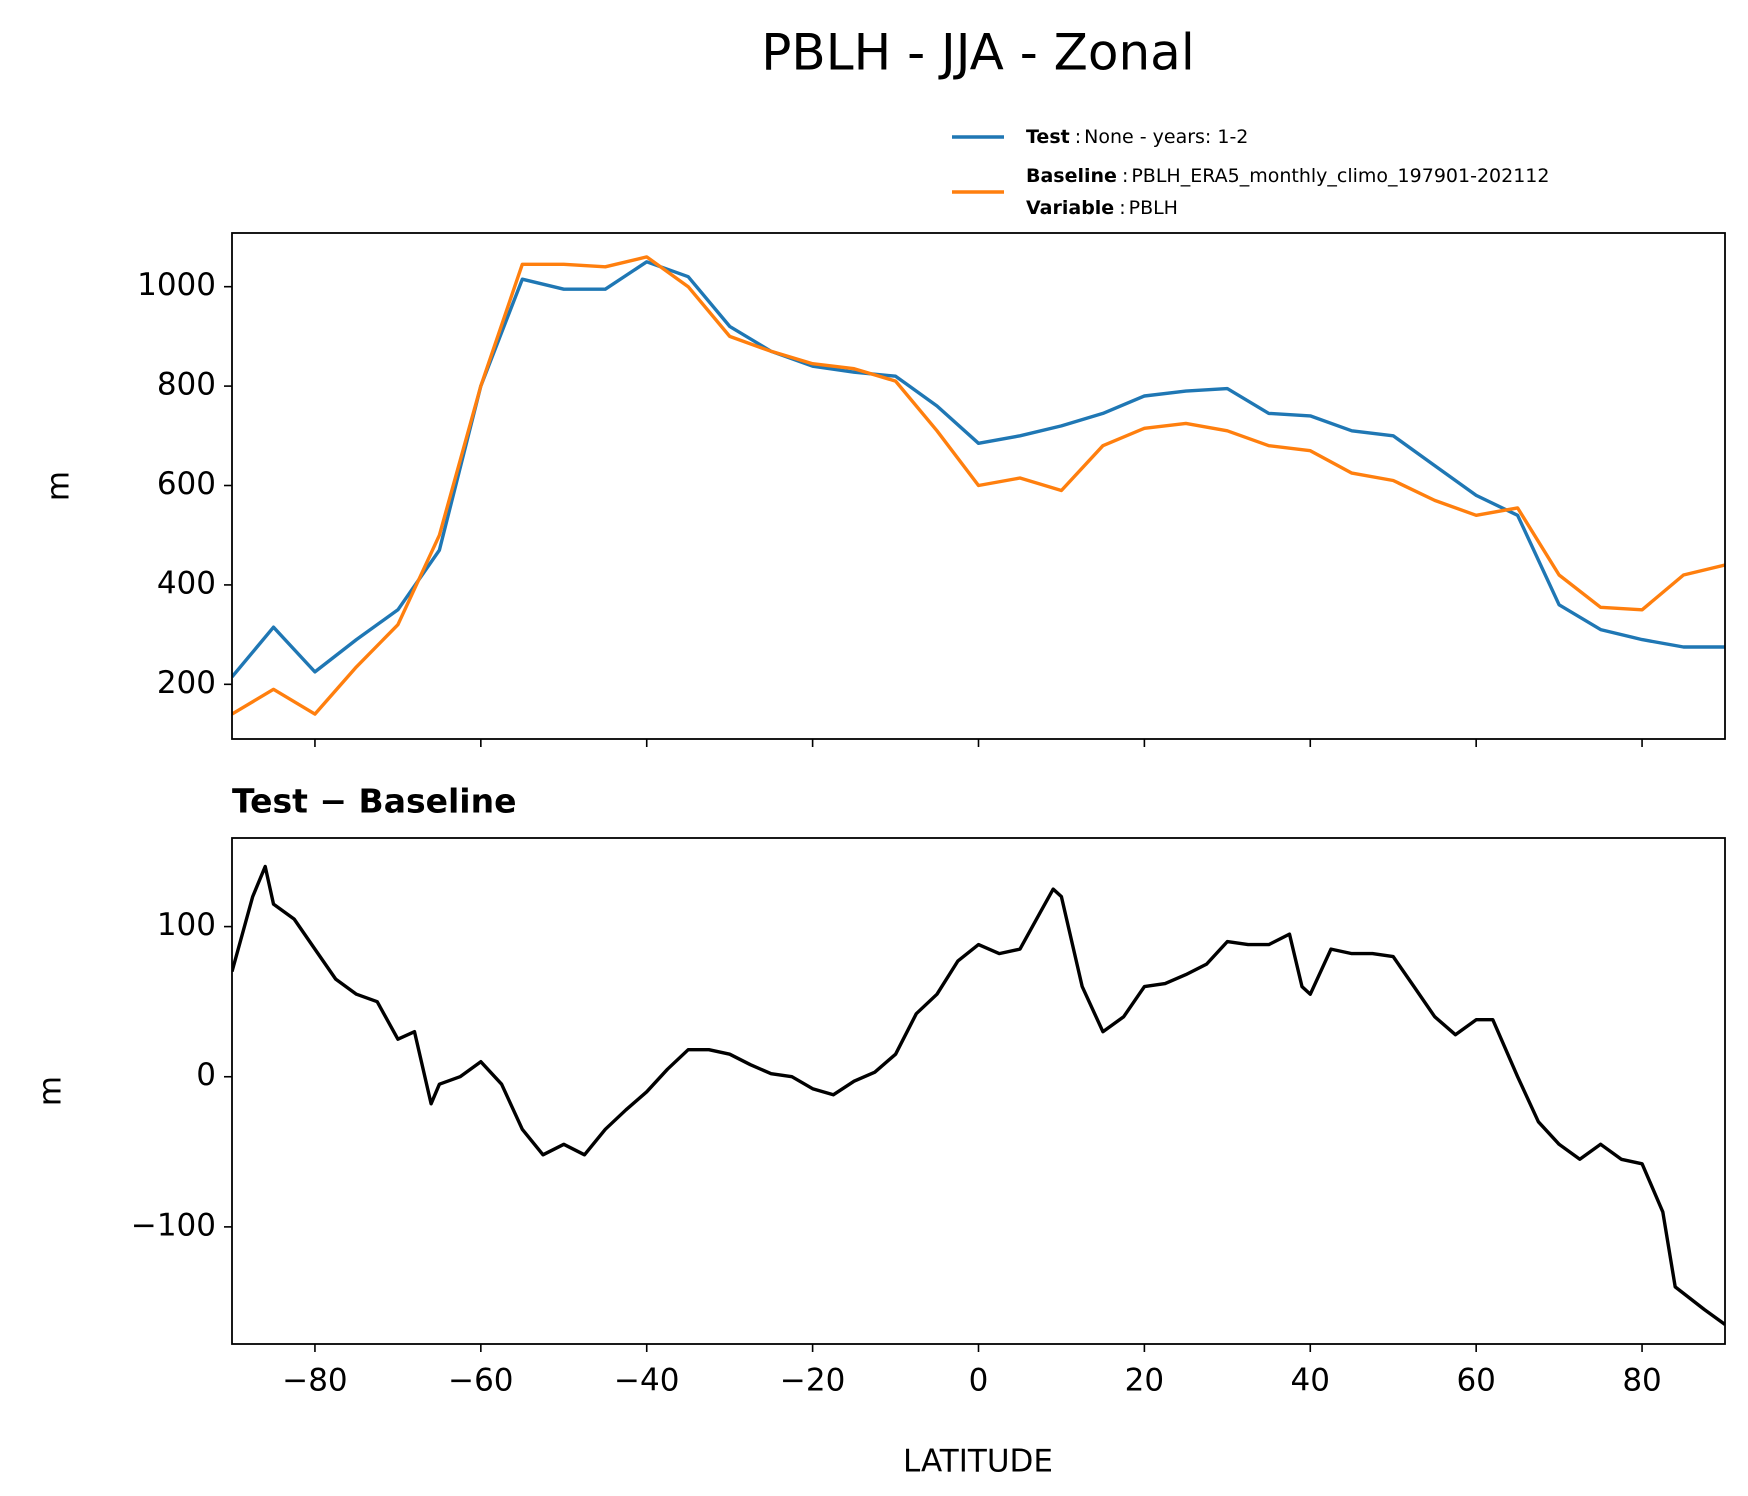 The width and height of the screenshot is (1748, 1496). I want to click on variable-value: PBLH, so click(1153, 208).